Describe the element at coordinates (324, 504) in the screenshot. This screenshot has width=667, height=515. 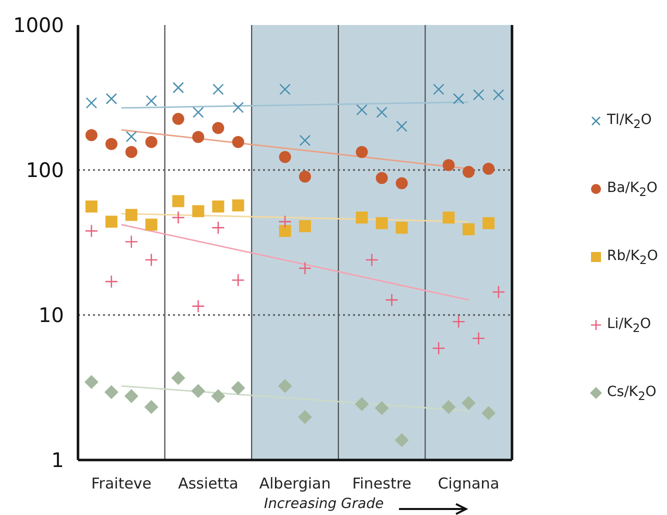
I see `text: Increasing Grade` at that location.